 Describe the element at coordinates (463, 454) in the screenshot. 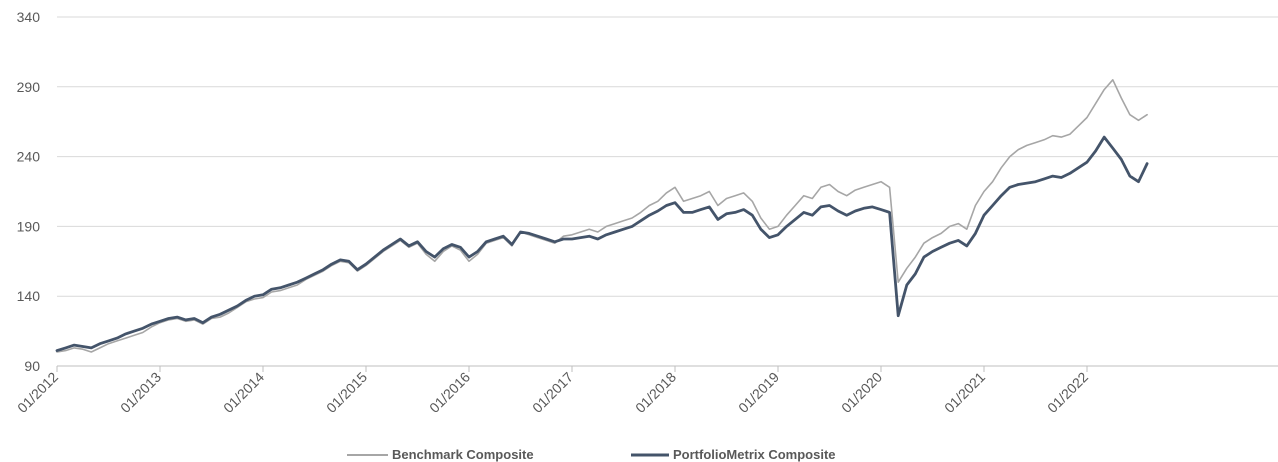

I see `legend-label-benchmark: Benchmark Composite` at that location.